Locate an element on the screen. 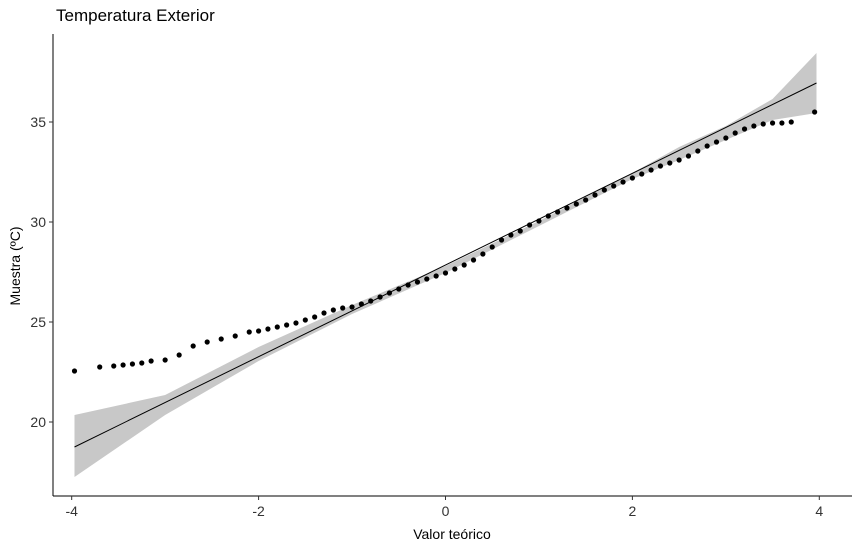 The width and height of the screenshot is (862, 549). chart-title: Temperatura Exterior is located at coordinates (135, 15).